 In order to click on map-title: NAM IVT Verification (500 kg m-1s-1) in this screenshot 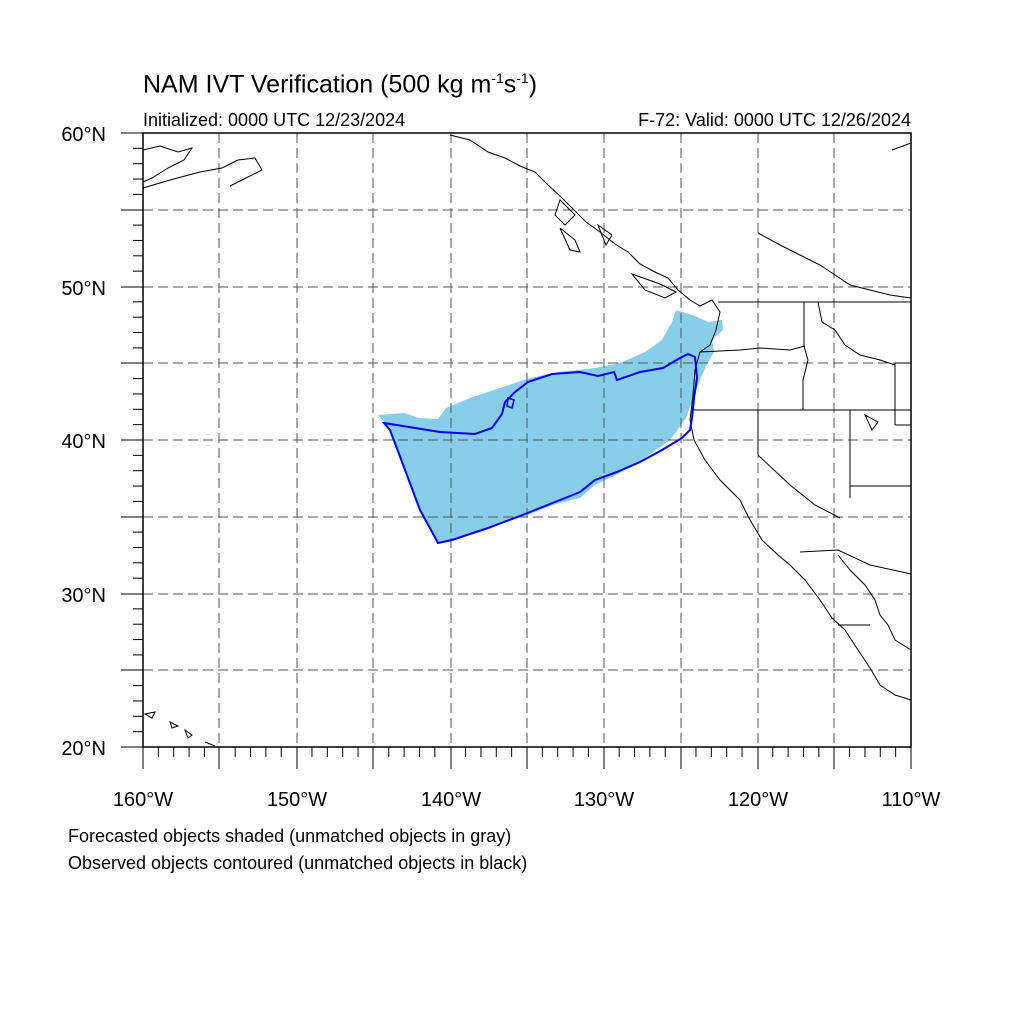, I will do `click(340, 84)`.